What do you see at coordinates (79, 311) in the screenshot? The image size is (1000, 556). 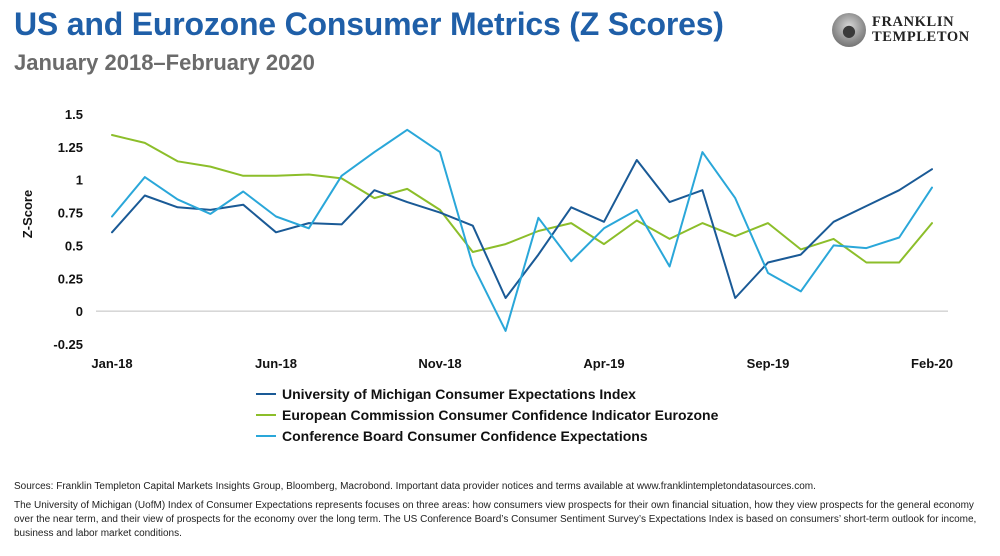 I see `y-tick-label: 0` at bounding box center [79, 311].